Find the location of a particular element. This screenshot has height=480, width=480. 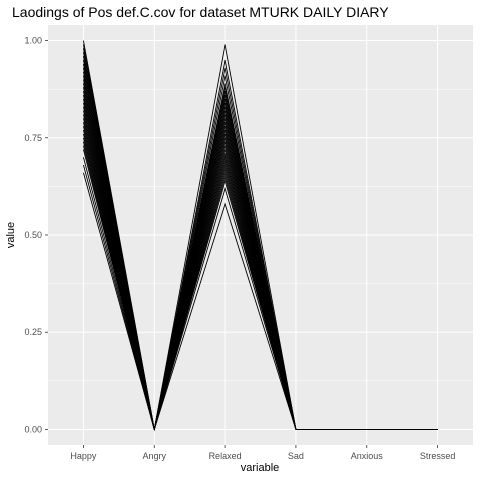

x-tick-label: Relaxed is located at coordinates (225, 456).